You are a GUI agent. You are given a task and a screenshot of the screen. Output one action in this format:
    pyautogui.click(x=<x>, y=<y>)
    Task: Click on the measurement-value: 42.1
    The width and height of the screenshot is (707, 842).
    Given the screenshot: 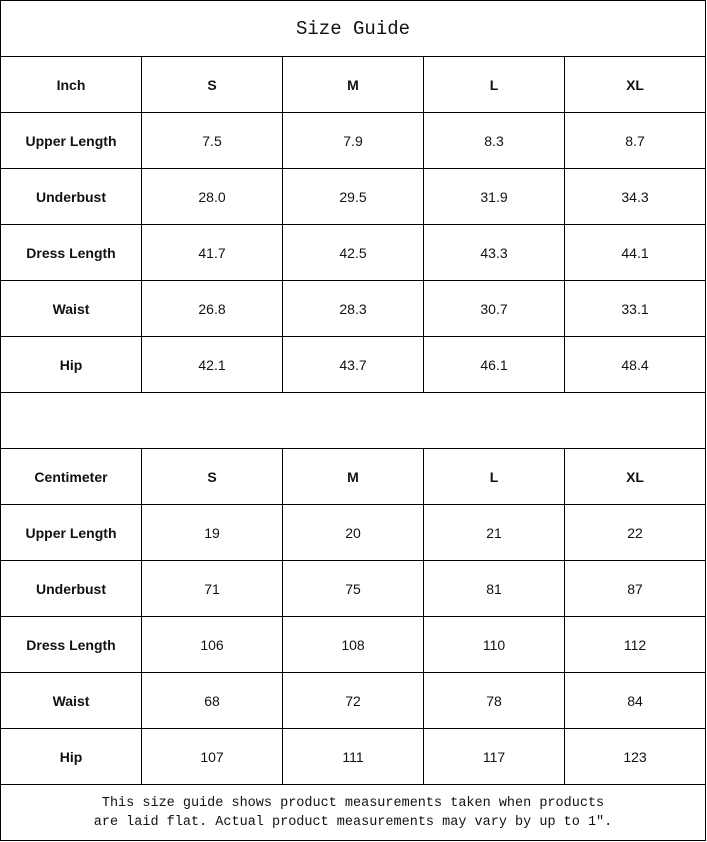 What is the action you would take?
    pyautogui.click(x=212, y=364)
    